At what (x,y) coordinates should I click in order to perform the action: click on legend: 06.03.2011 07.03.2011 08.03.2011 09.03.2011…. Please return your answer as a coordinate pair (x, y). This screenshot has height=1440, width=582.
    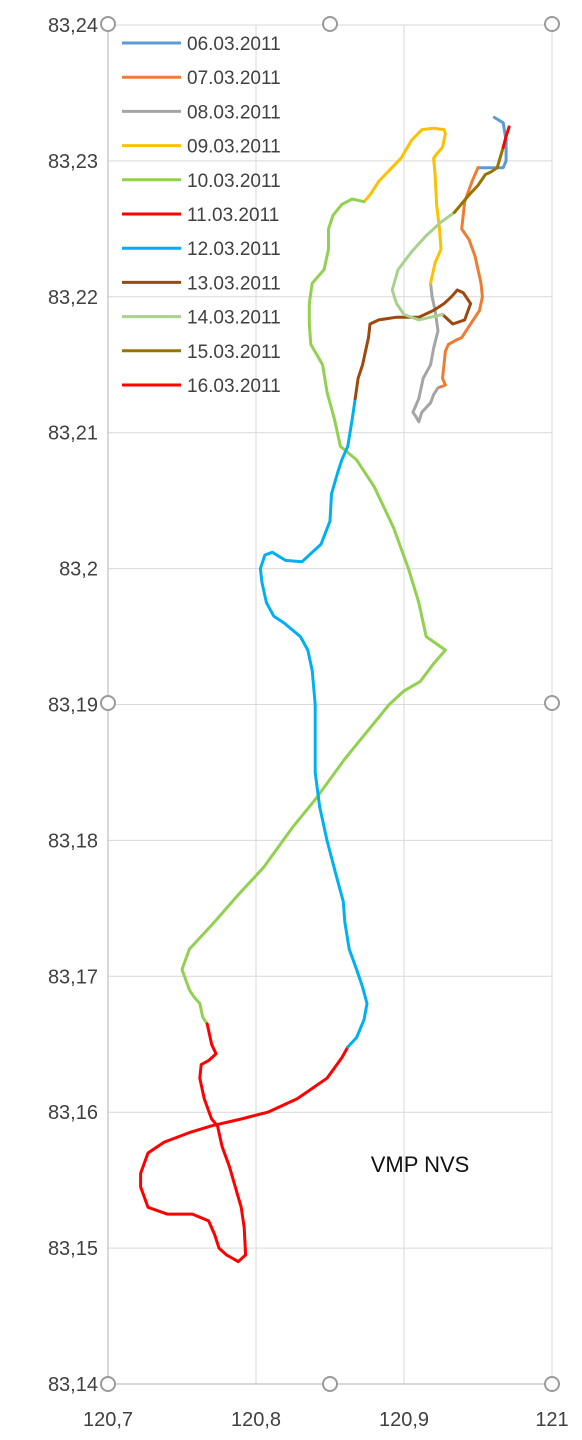
    Looking at the image, I should click on (201, 215).